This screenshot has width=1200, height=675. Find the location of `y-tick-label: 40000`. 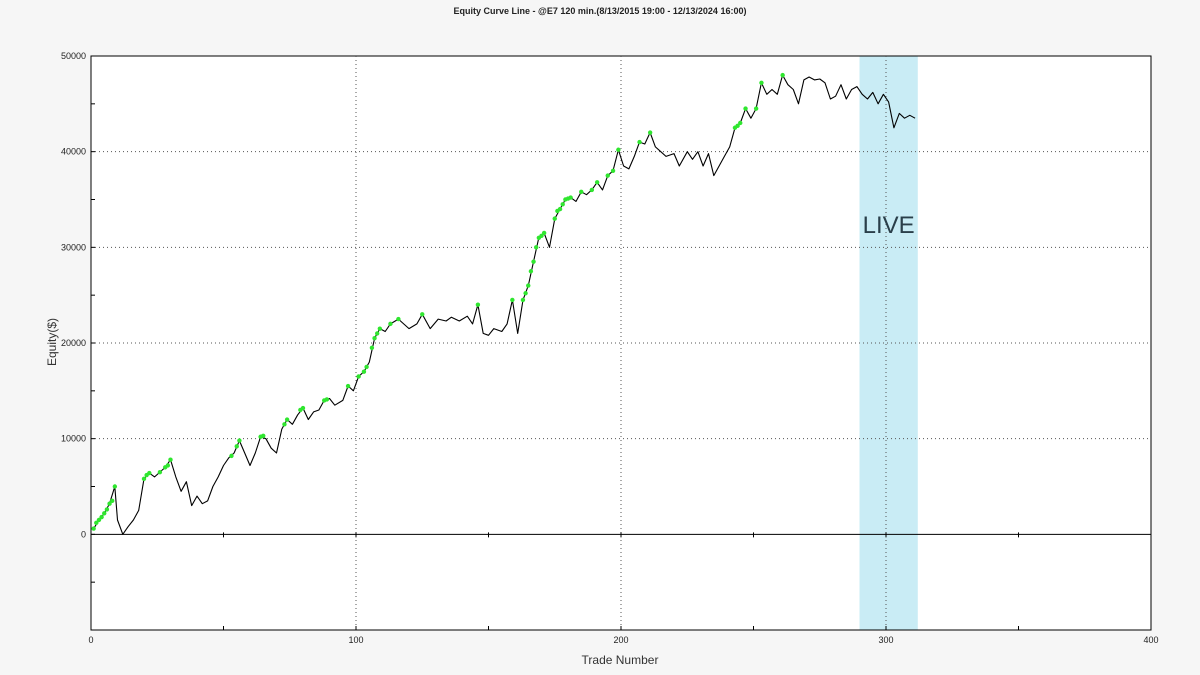

y-tick-label: 40000 is located at coordinates (73, 152).